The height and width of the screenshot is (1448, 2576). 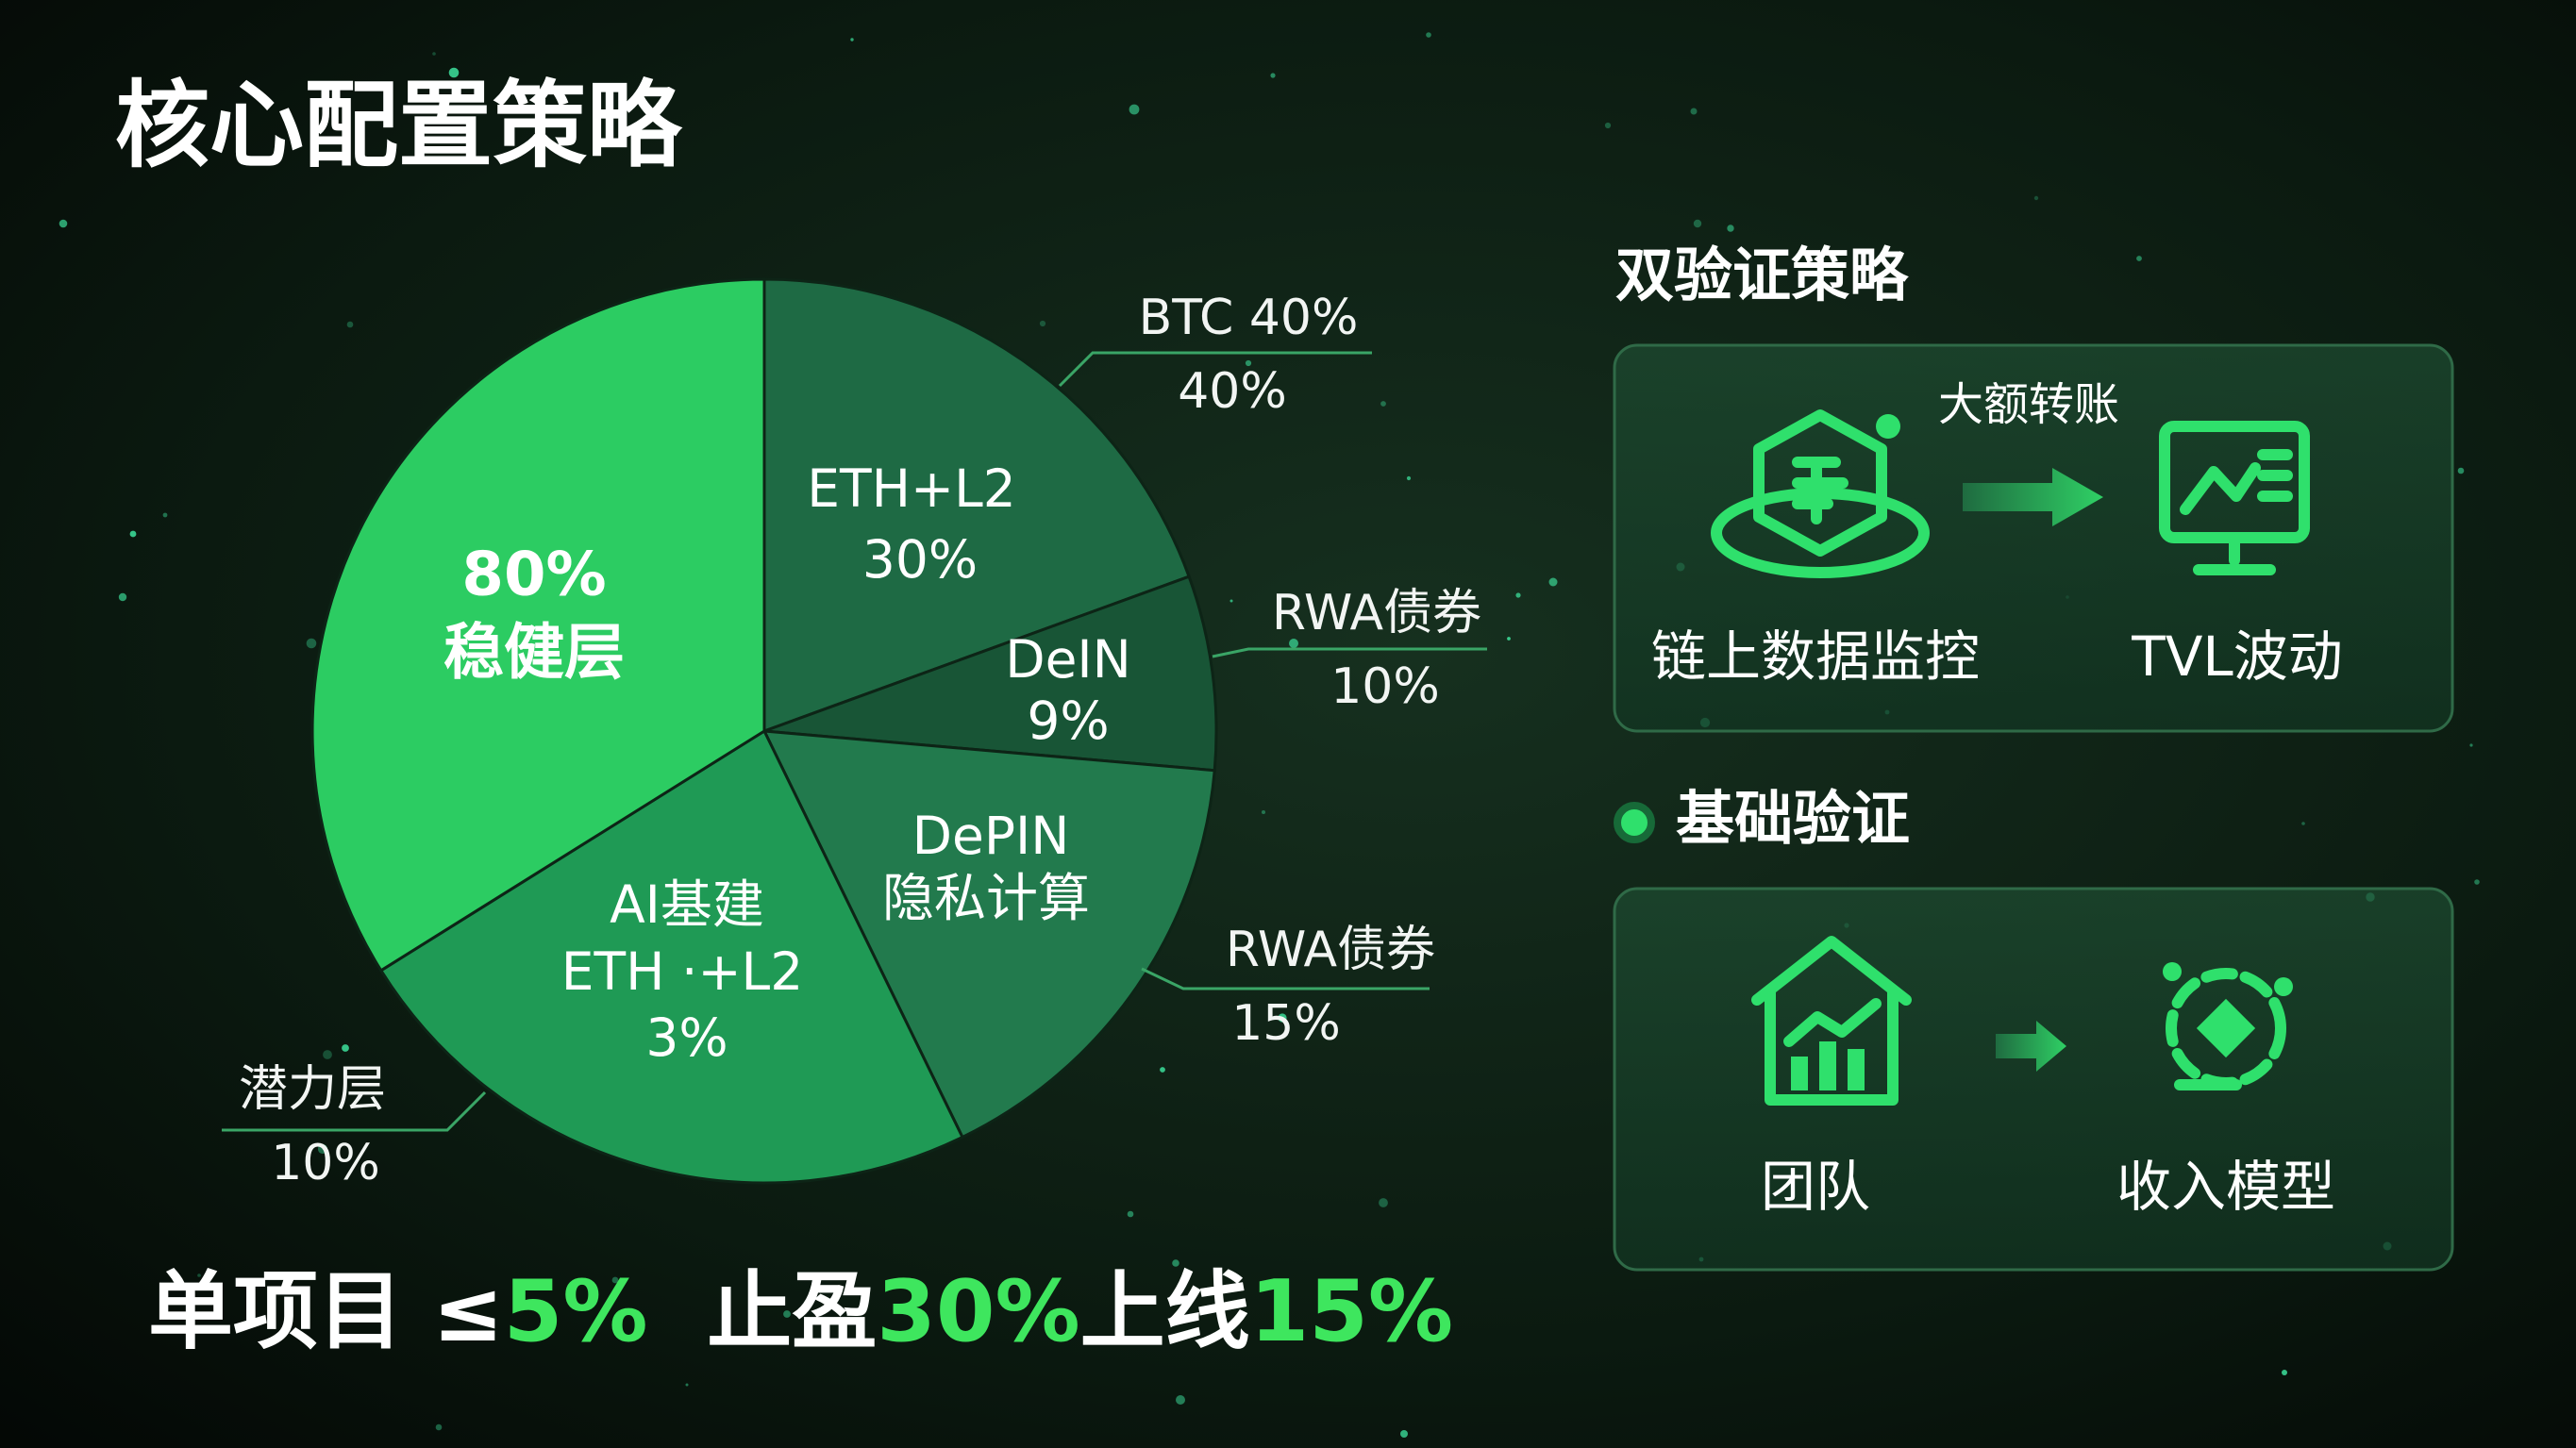 I want to click on slice-label: 9%, so click(x=1068, y=721).